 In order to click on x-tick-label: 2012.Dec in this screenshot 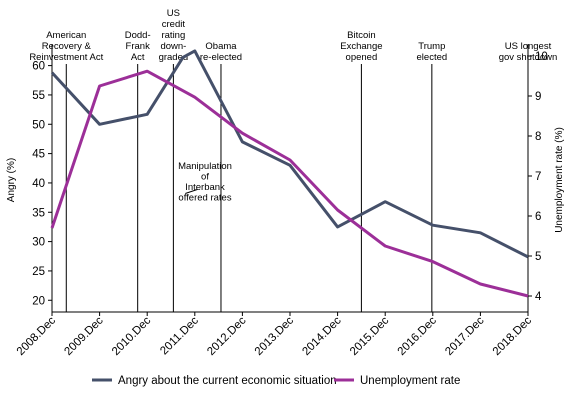, I will do `click(226, 335)`.